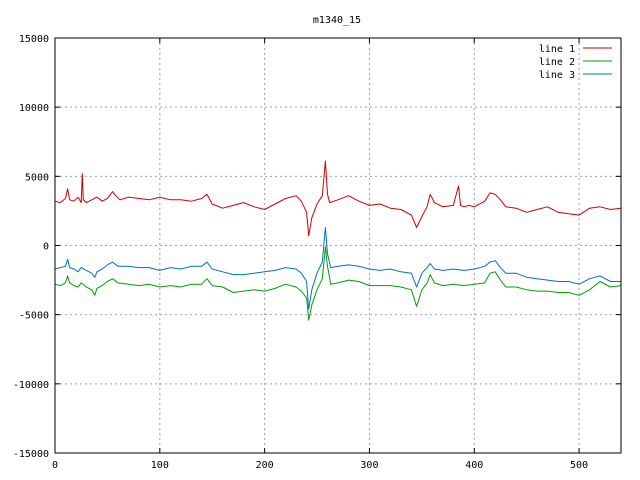 The height and width of the screenshot is (480, 640). Describe the element at coordinates (34, 39) in the screenshot. I see `y-tick-label: 15000` at that location.